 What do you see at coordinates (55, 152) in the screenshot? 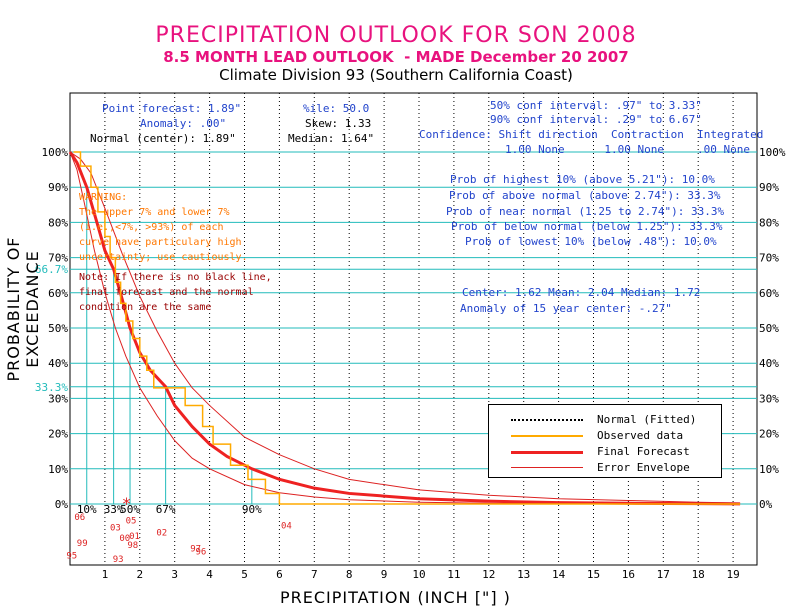
I see `y-tick-label-left: 100%` at bounding box center [55, 152].